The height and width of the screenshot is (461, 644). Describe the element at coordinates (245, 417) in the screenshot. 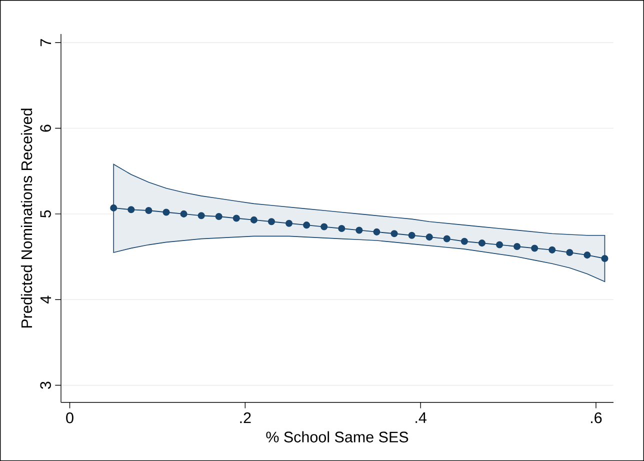

I see `x-tick-label: .2` at that location.